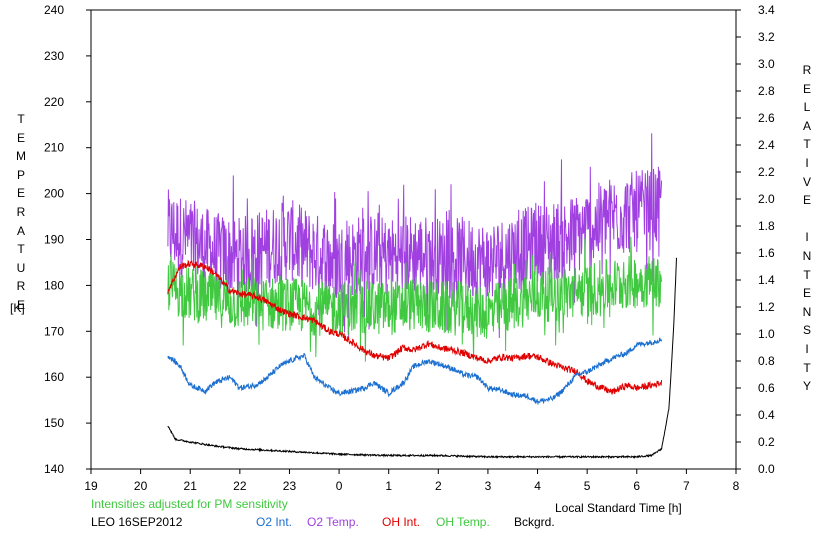  Describe the element at coordinates (189, 504) in the screenshot. I see `note-text: Intensities adjusted for PM sensitivity` at that location.